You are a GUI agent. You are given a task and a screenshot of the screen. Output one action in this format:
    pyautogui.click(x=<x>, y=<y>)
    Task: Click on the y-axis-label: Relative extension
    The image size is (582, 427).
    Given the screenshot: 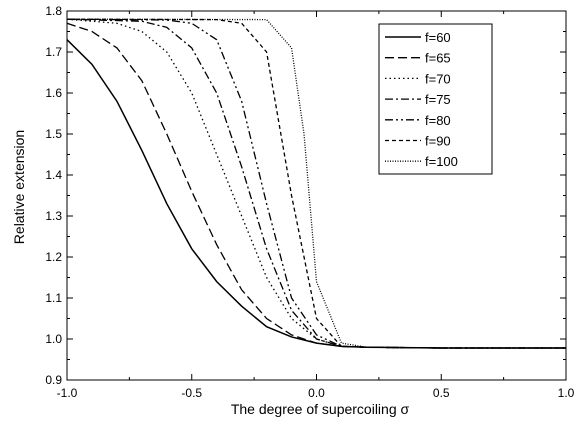 What is the action you would take?
    pyautogui.click(x=19, y=187)
    